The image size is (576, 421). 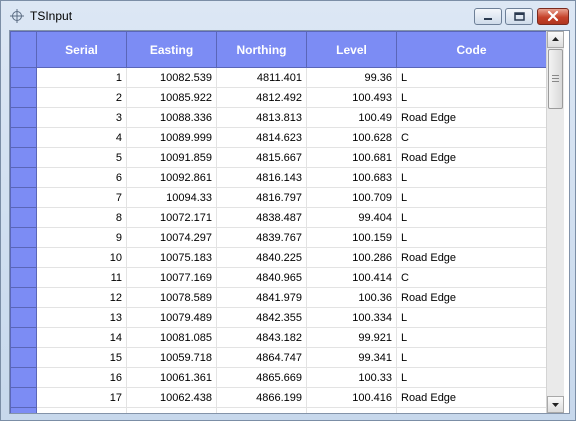 What do you see at coordinates (81, 97) in the screenshot?
I see `serial-cell: 2` at bounding box center [81, 97].